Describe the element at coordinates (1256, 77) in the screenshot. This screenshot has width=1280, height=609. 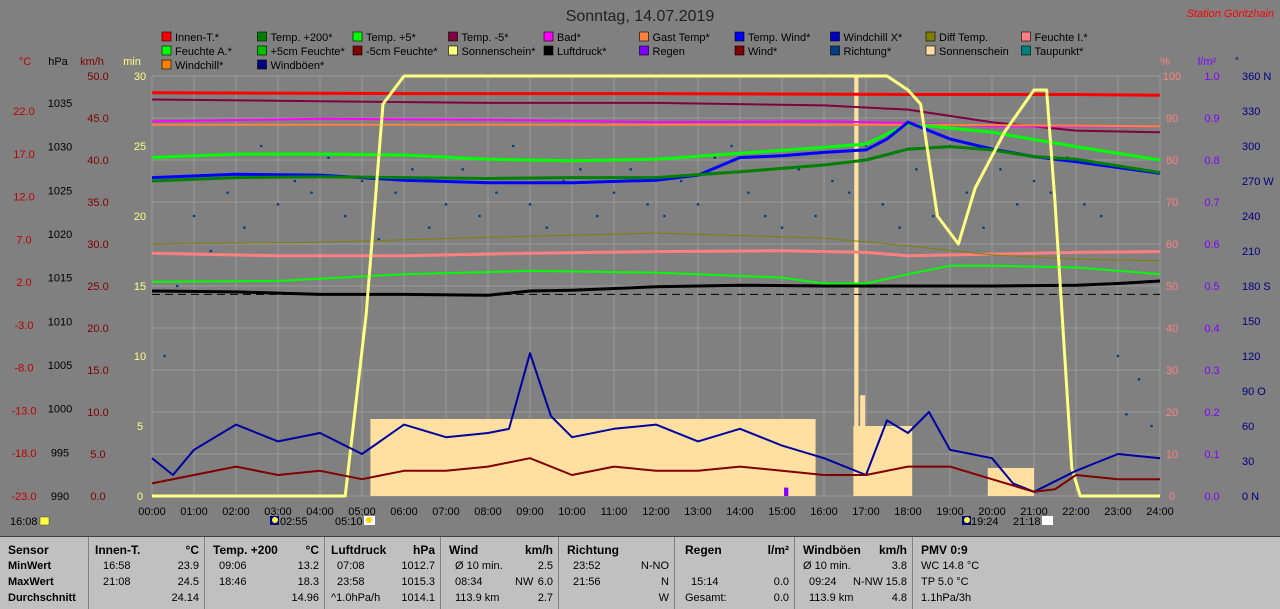
I see `degree-tick: 360 N` at that location.